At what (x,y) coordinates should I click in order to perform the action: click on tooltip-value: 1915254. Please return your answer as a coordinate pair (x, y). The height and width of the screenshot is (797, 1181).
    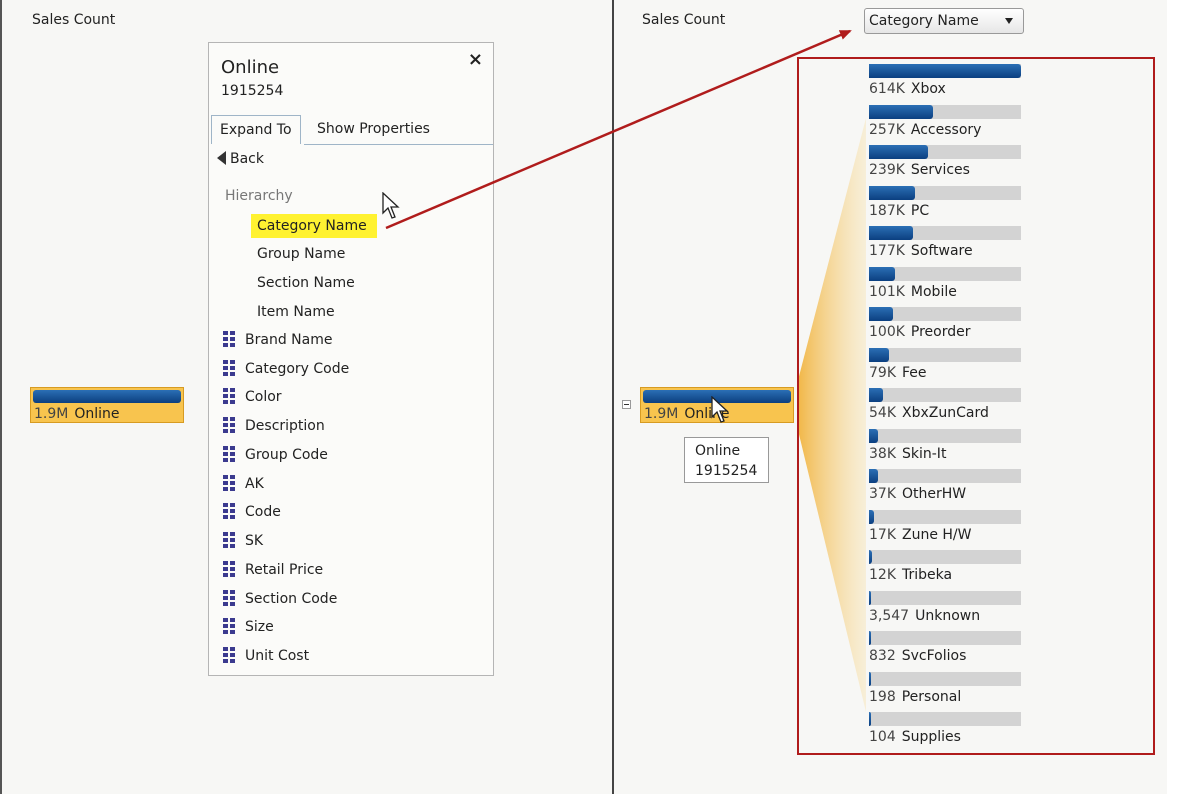
    Looking at the image, I should click on (726, 471).